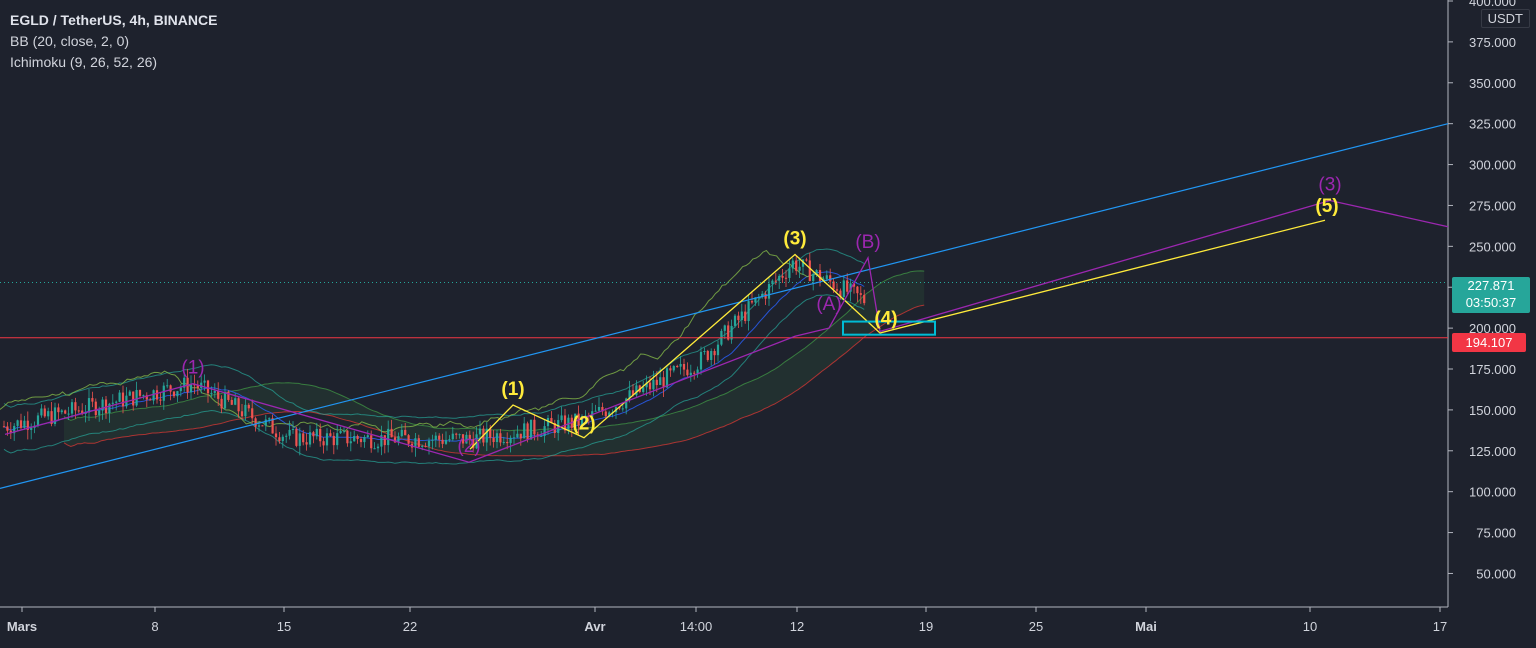  What do you see at coordinates (1489, 342) in the screenshot?
I see `support-price-badge: 194.107` at bounding box center [1489, 342].